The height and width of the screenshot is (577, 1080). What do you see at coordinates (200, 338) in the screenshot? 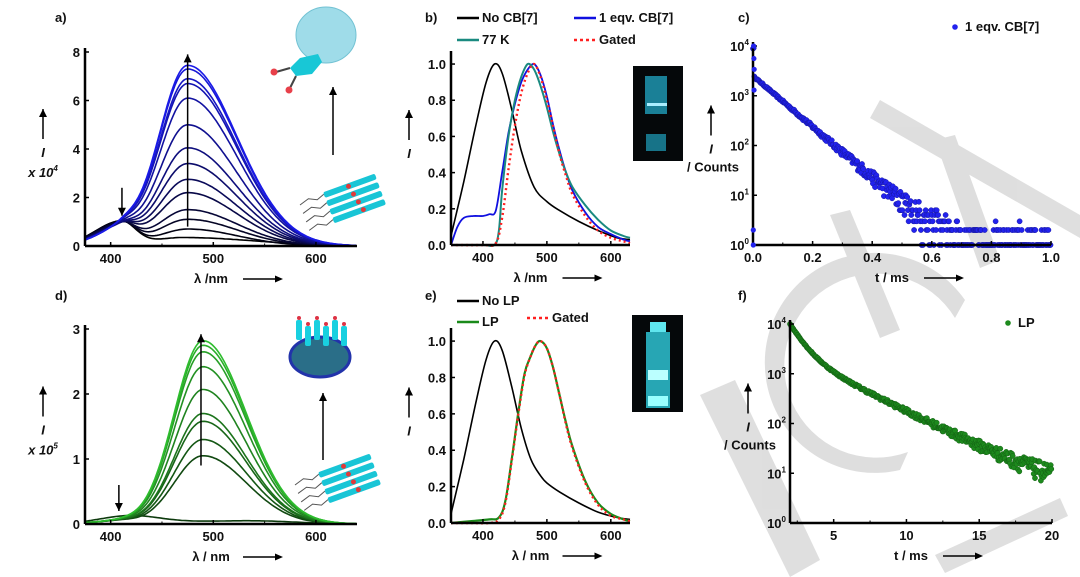
I see `increase-arrow-head` at bounding box center [200, 338].